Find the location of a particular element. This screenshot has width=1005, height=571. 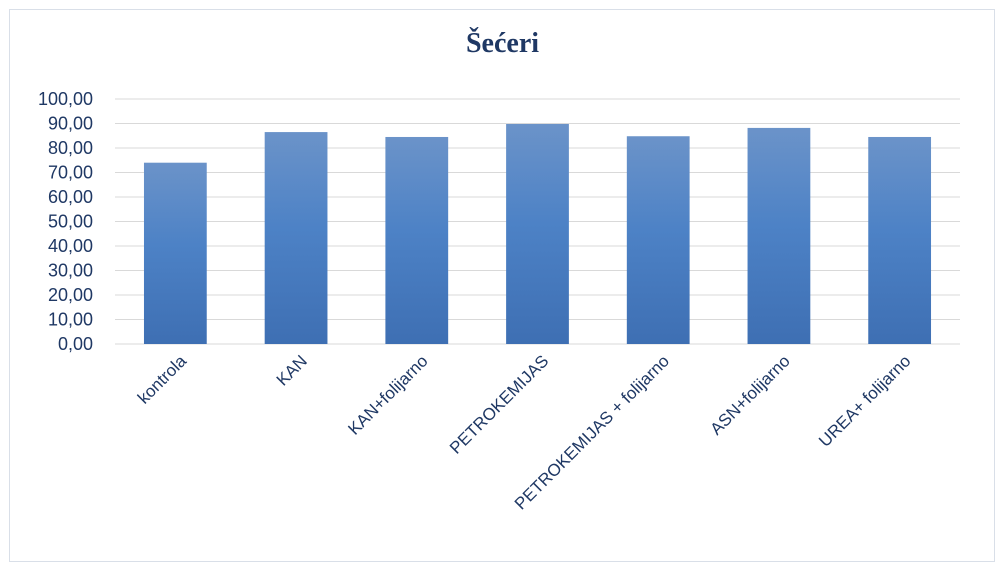

bar-petrokemijas is located at coordinates (537, 234).